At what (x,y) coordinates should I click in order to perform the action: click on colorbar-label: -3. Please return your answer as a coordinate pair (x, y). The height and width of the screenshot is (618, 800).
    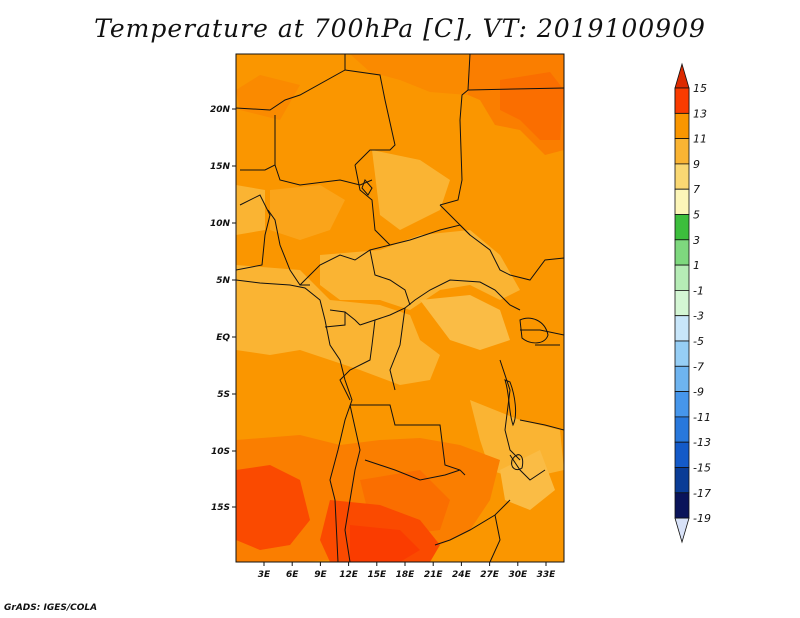
    Looking at the image, I should click on (698, 316).